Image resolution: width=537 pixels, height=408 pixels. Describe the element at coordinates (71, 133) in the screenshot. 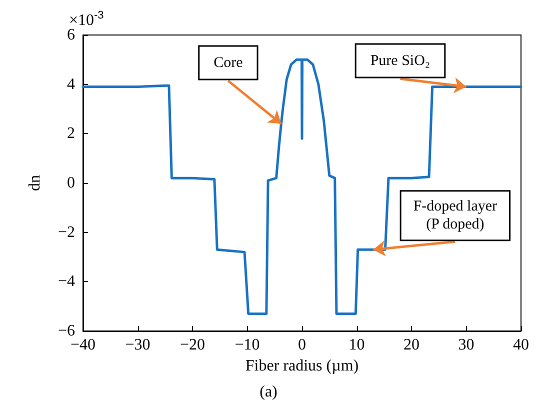

I see `y-tick-label: 2` at that location.